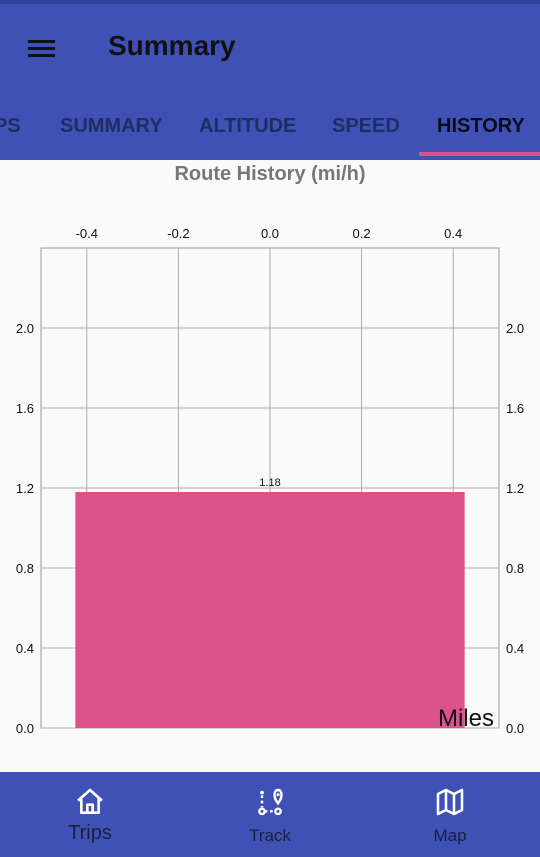 The image size is (540, 857). I want to click on bar-value-label: 1.18, so click(269, 483).